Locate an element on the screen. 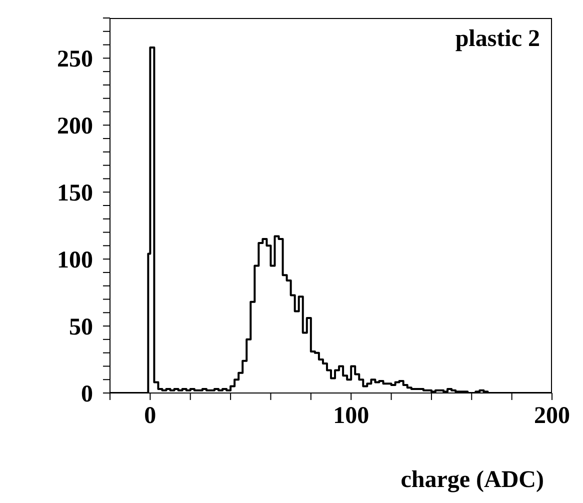 This screenshot has height=503, width=583. x-tick-label: 0 is located at coordinates (150, 416).